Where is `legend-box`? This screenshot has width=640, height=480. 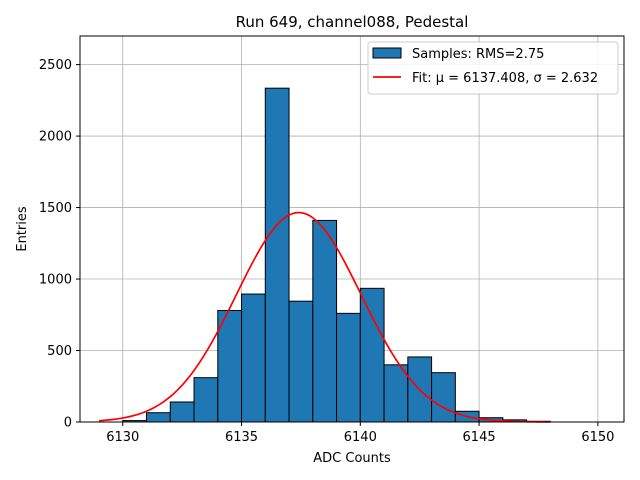
legend-box is located at coordinates (493, 68).